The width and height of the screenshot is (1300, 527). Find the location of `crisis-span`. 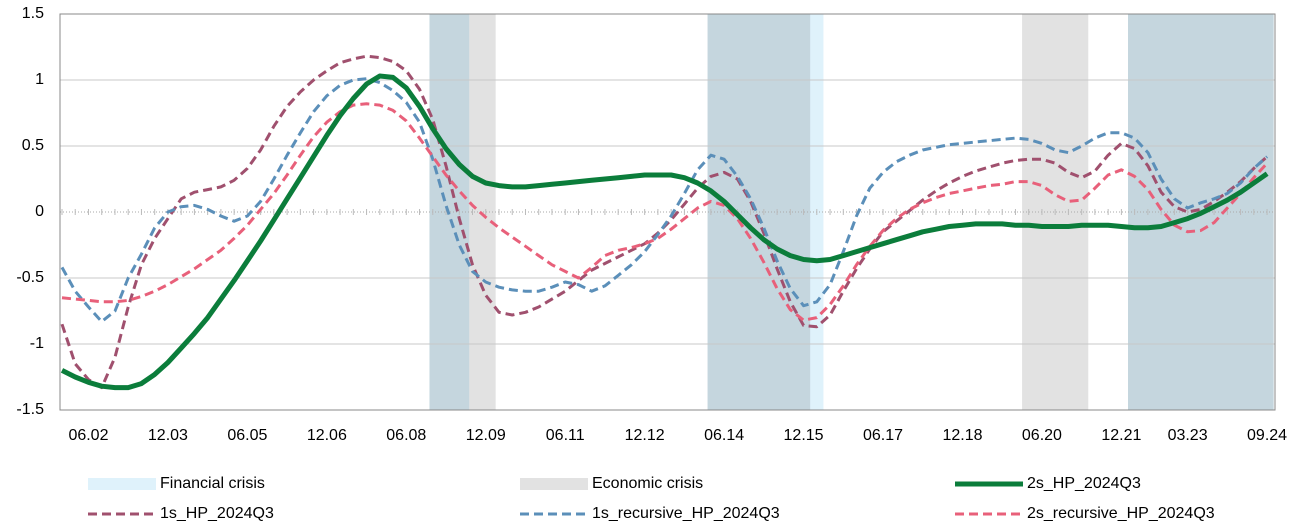

crisis-span is located at coordinates (759, 212).